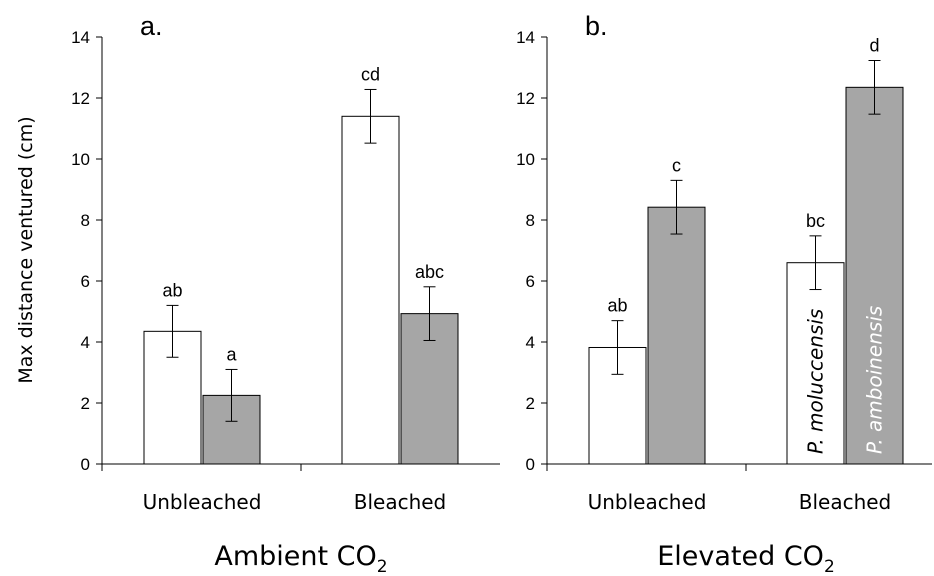 Image resolution: width=934 pixels, height=576 pixels. Describe the element at coordinates (231, 354) in the screenshot. I see `significance-label: a` at that location.